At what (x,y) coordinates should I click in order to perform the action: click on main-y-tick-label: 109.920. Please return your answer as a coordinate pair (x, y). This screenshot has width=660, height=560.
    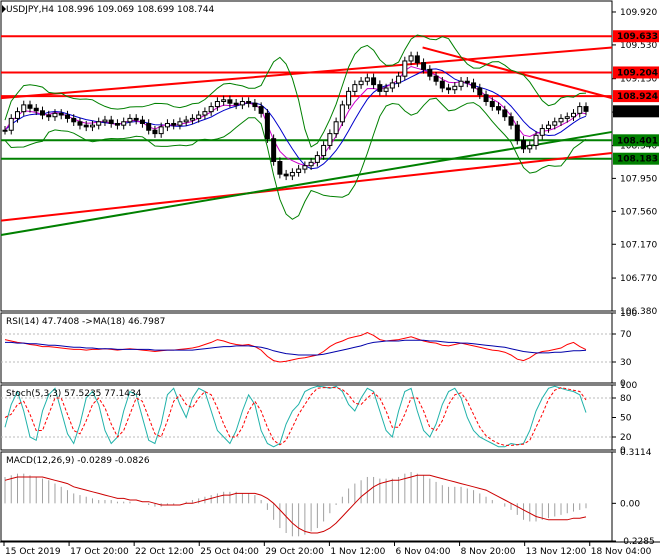
    Looking at the image, I should click on (638, 13).